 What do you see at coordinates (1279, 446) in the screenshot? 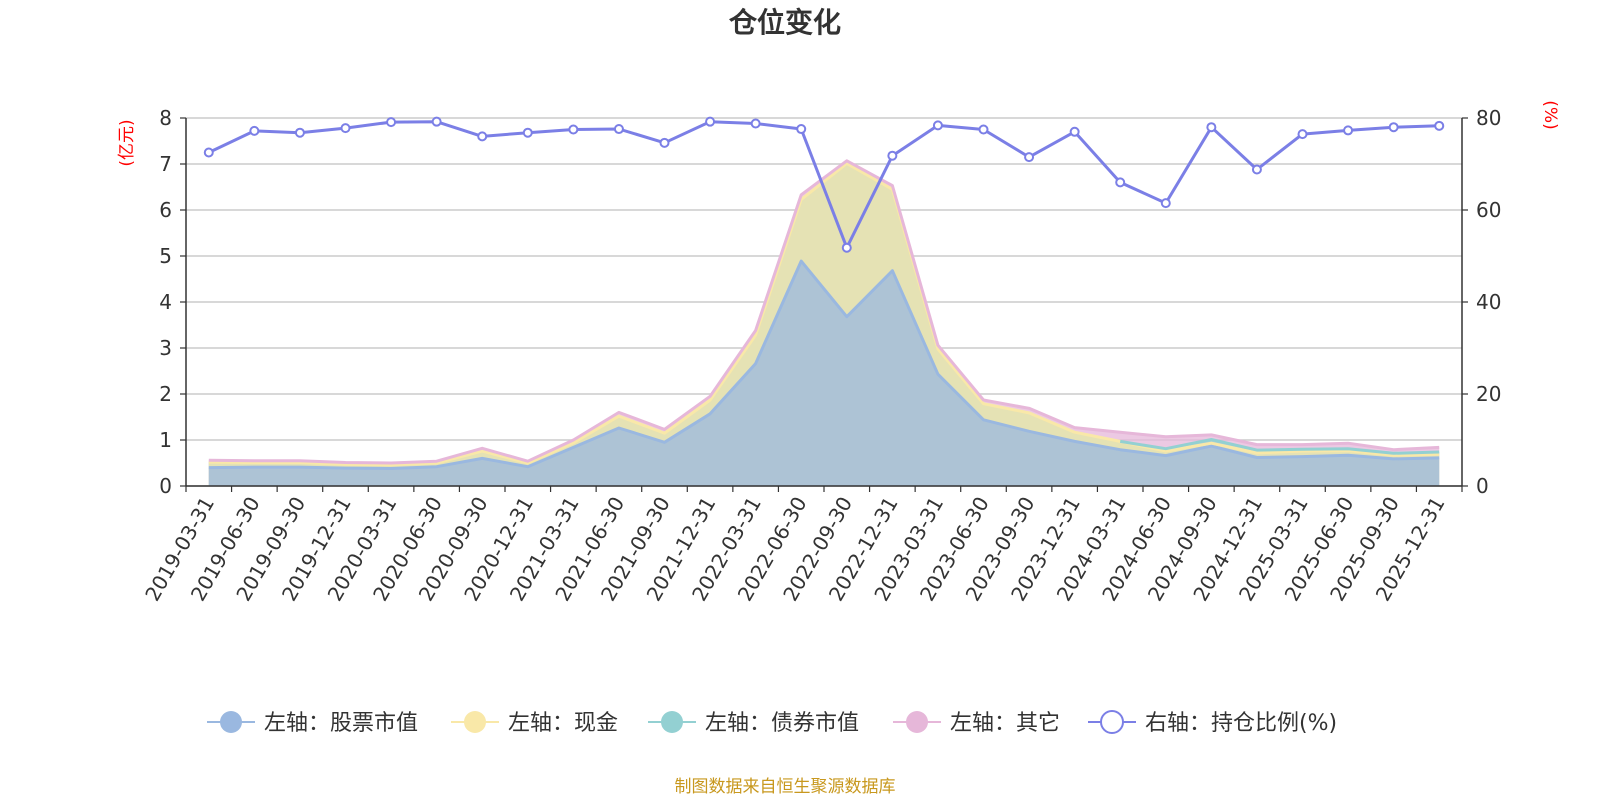
I see `area-line-左轴：债券市值` at bounding box center [1279, 446].